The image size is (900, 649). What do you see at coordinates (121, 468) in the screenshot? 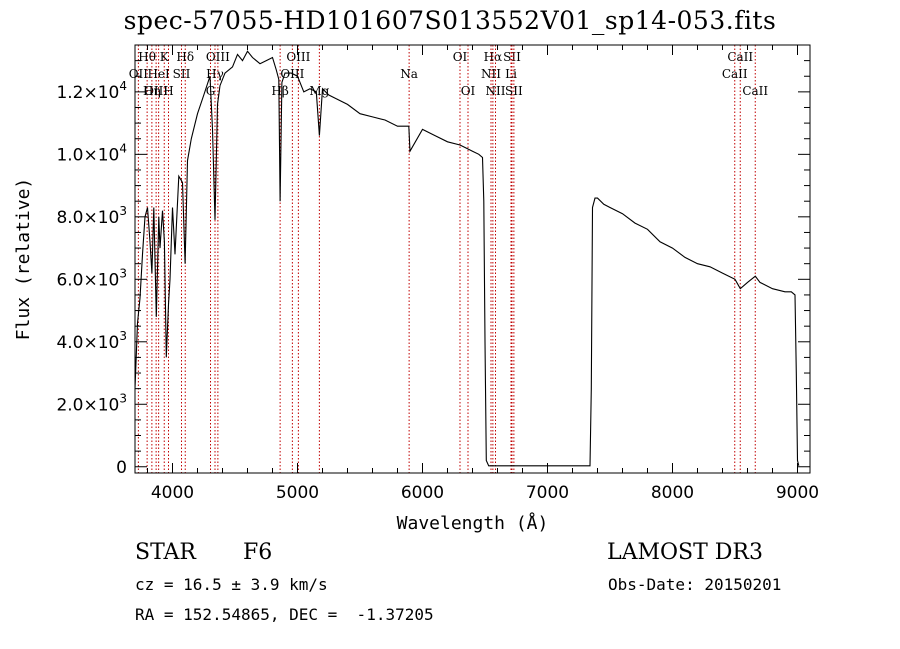
I see `y-tick-label-0: 0` at bounding box center [121, 468].